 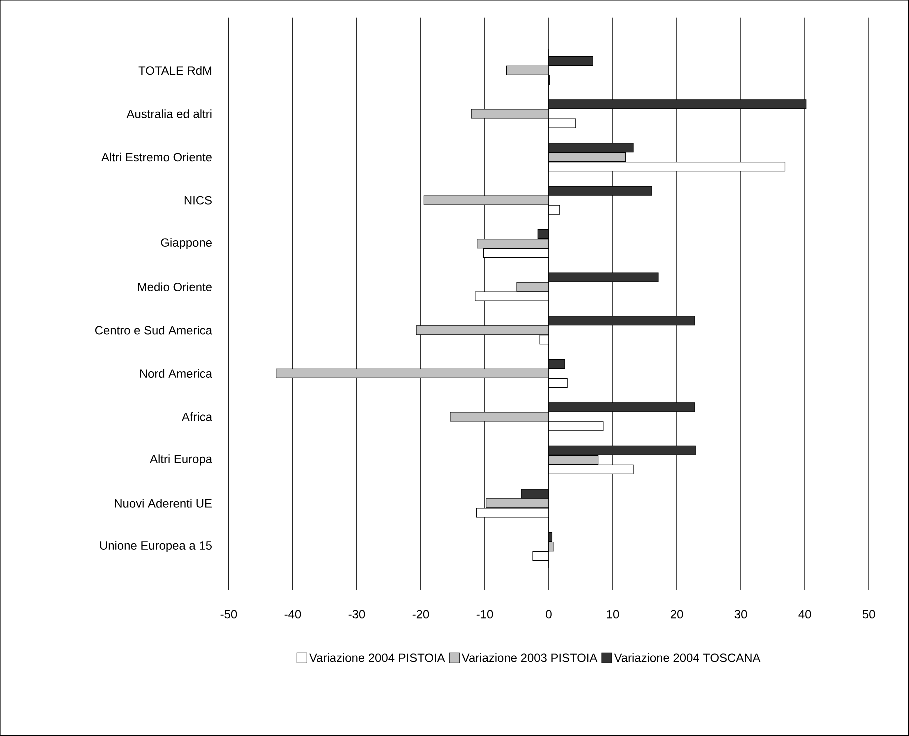 I want to click on x-tick-label: -50, so click(x=229, y=614).